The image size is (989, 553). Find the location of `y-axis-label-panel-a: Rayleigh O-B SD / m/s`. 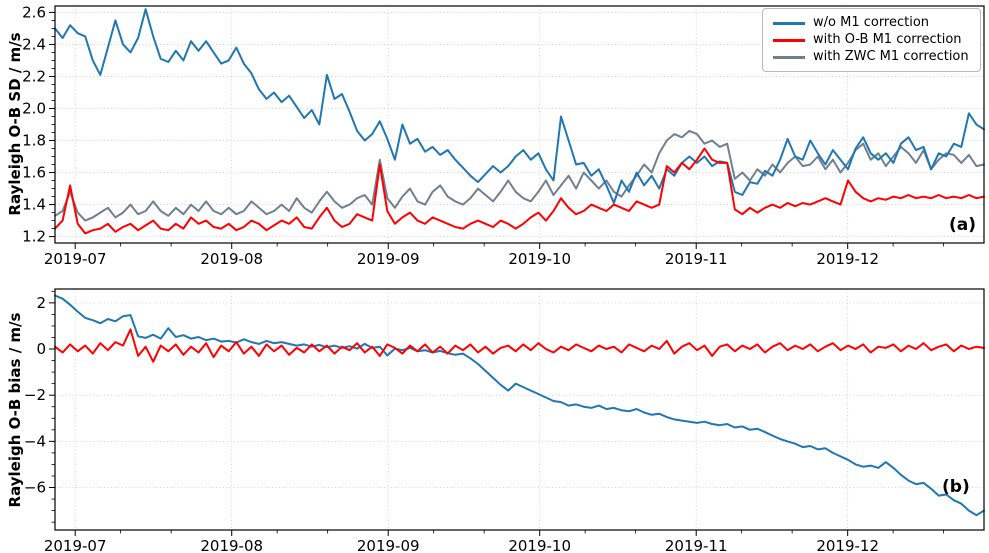

y-axis-label-panel-a: Rayleigh O-B SD / m/s is located at coordinates (15, 124).